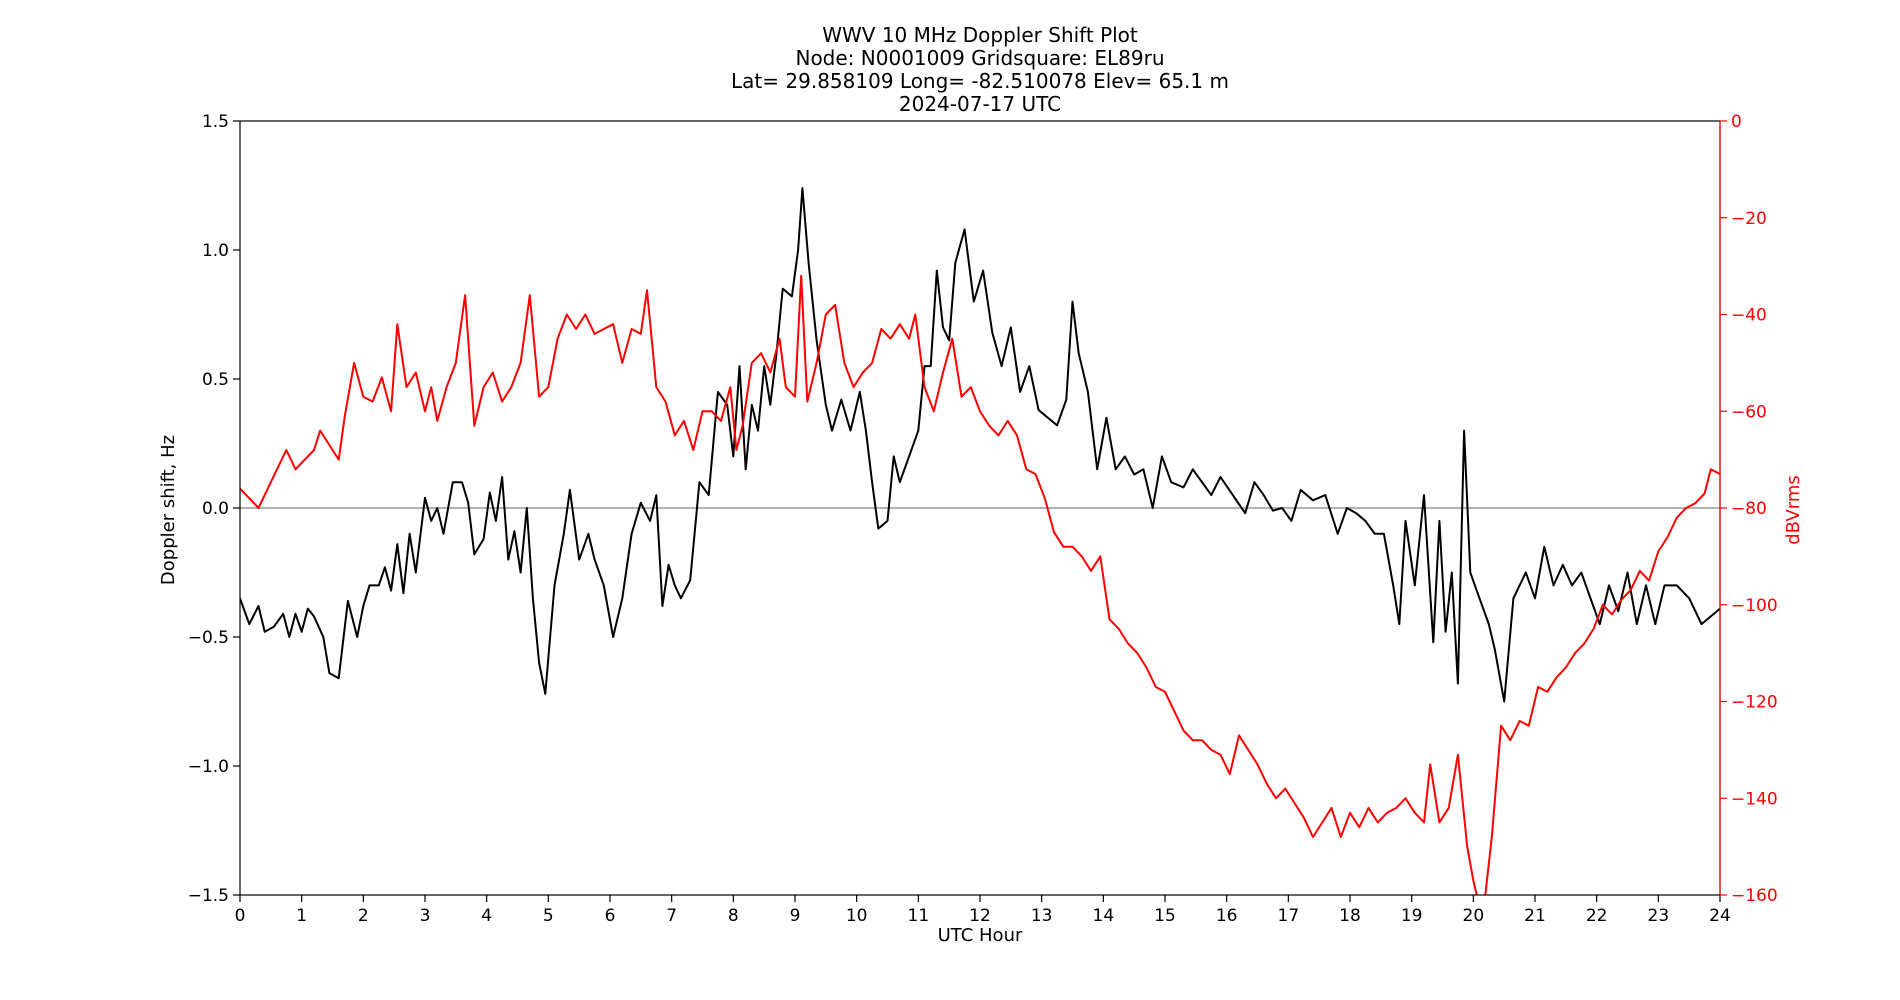  I want to click on x-tick-label: 10, so click(857, 916).